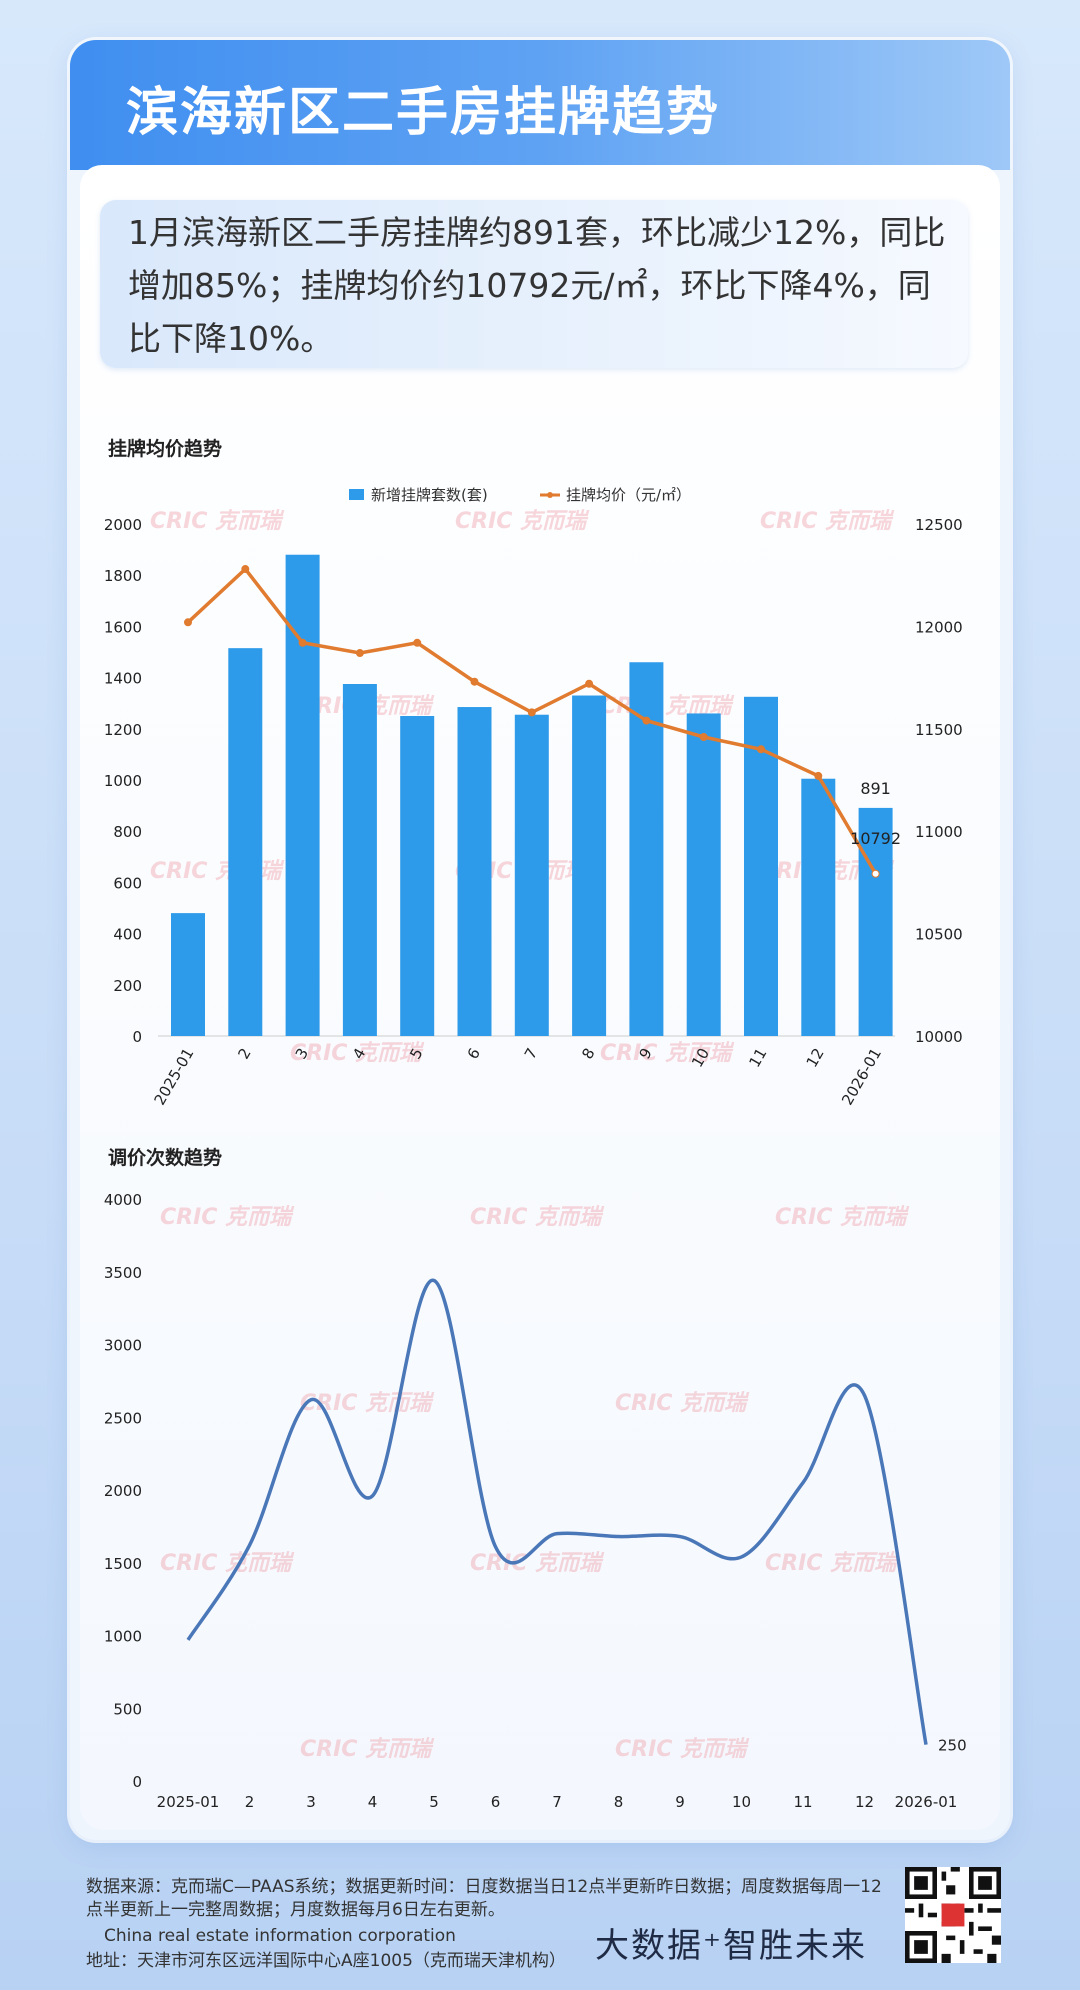  Describe the element at coordinates (939, 525) in the screenshot. I see `y-right-tick-label: 12500` at that location.